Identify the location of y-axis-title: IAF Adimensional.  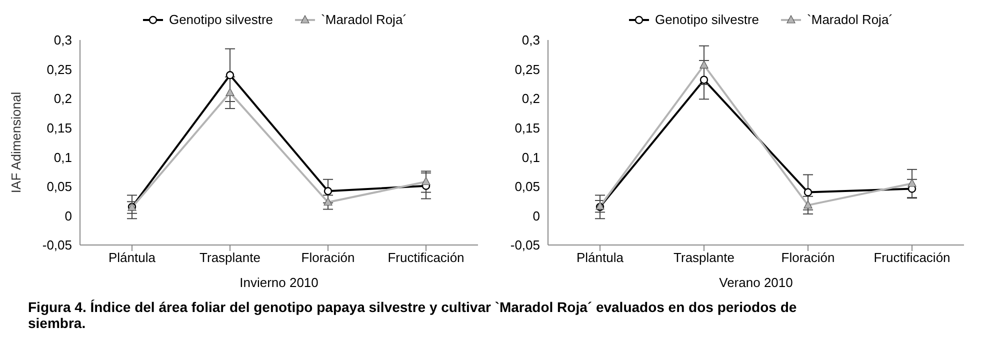
(16, 143).